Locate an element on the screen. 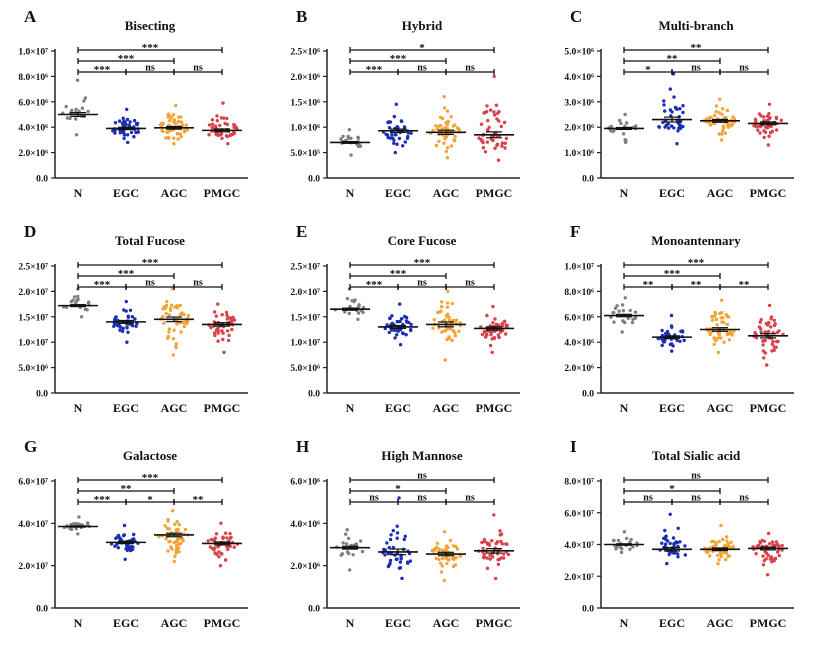 Image resolution: width=823 pixels, height=650 pixels. significance-label: ns is located at coordinates (744, 68).